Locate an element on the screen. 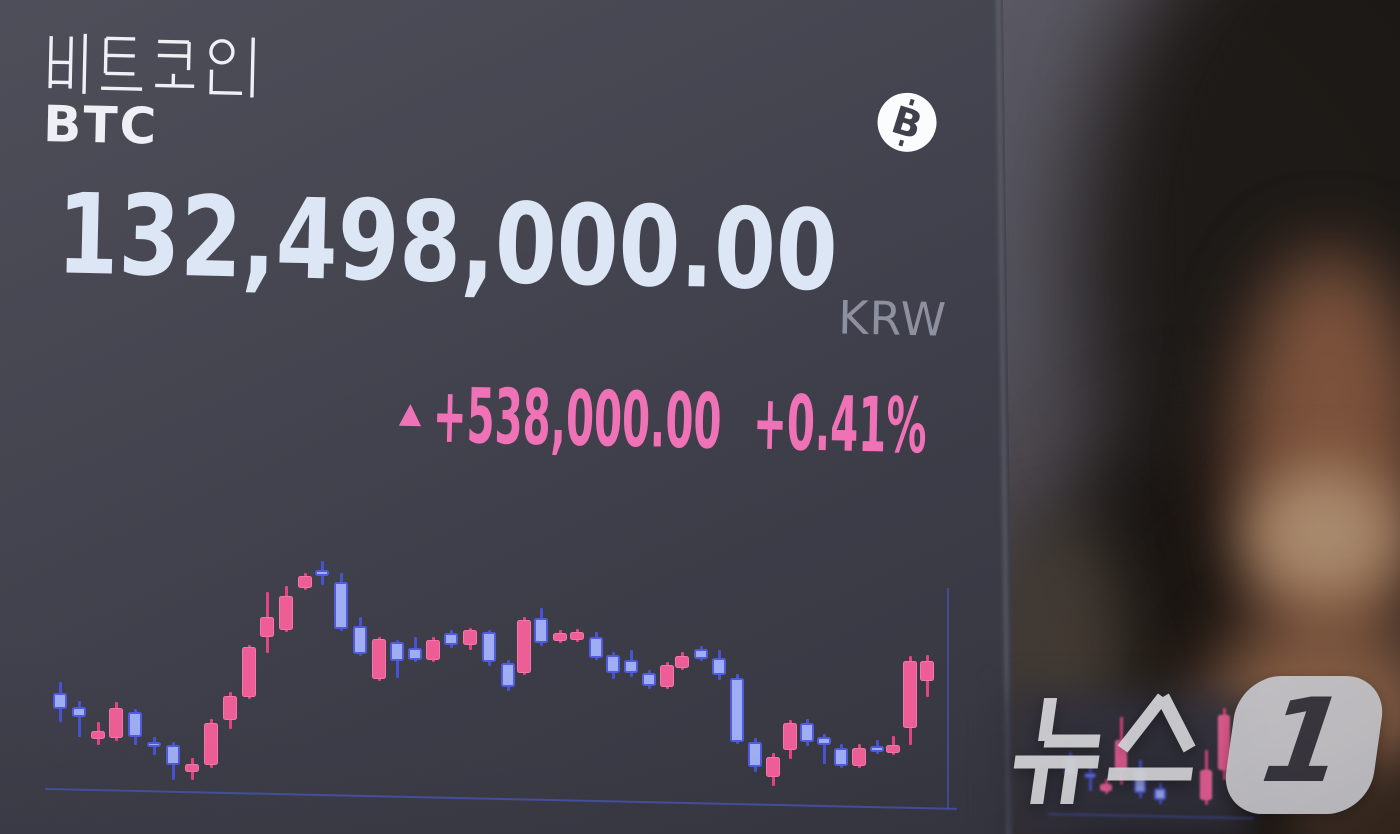 This screenshot has width=1400, height=834. coin-name-korean: 비트코인 is located at coordinates (151, 66).